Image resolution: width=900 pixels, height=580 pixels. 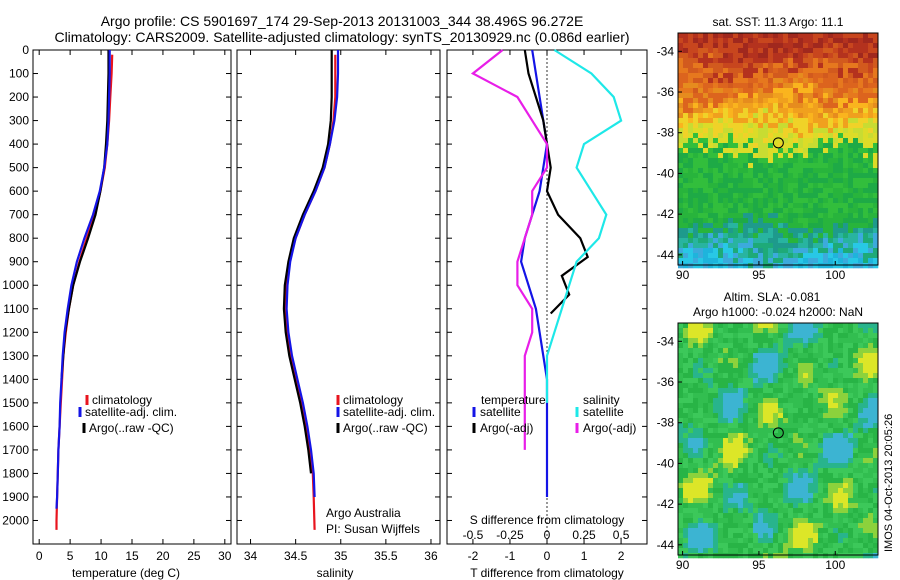 I want to click on s-tick-label: 0, so click(x=547, y=535).